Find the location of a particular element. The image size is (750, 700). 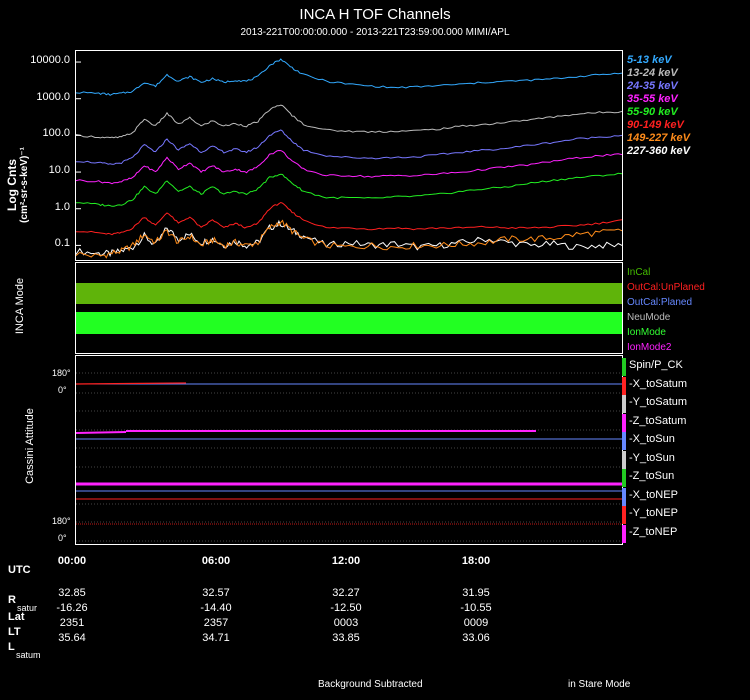

ephemeris-lt-value: 0009 is located at coordinates (476, 623).